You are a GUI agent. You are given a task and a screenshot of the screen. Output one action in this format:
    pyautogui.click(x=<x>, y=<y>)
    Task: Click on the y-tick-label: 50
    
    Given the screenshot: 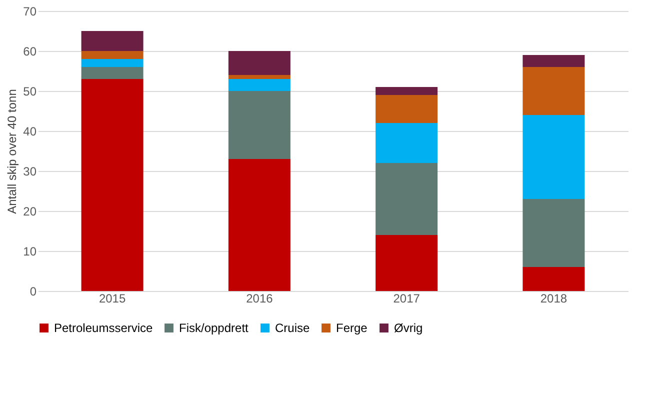 What is the action you would take?
    pyautogui.click(x=30, y=91)
    